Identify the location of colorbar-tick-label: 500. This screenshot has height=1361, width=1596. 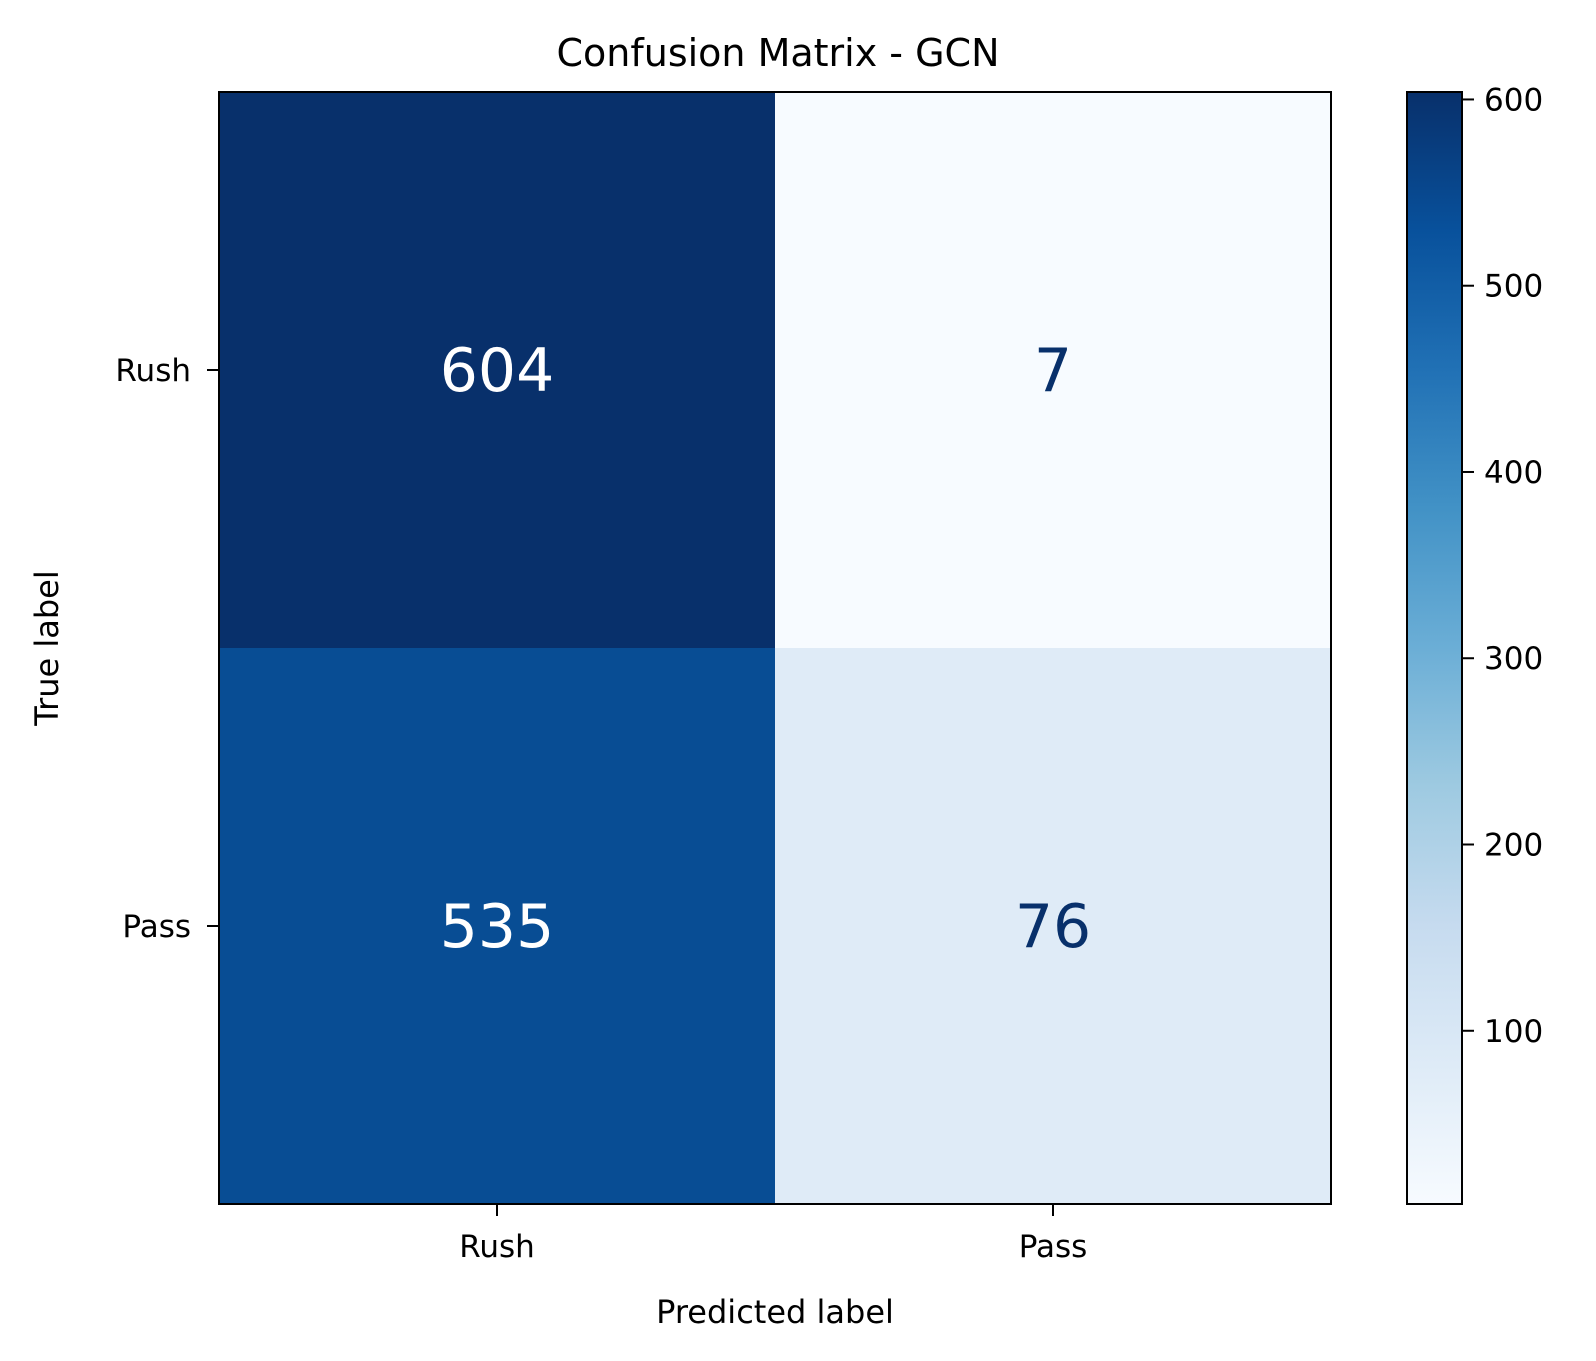
(1513, 287).